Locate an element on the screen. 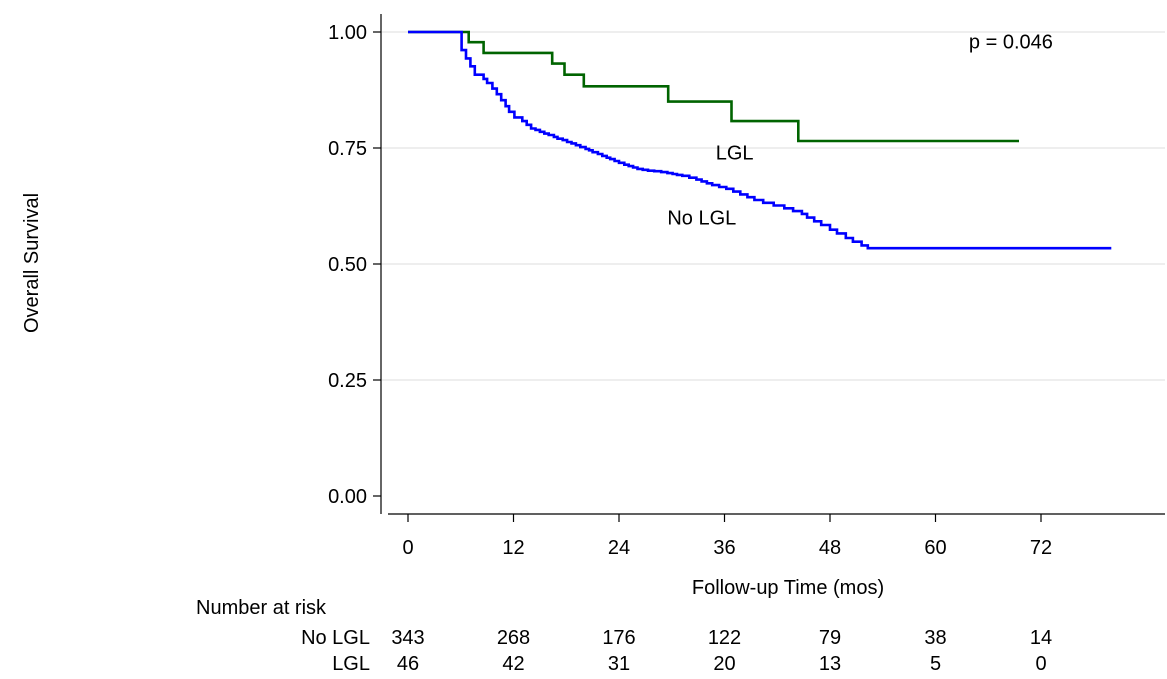 Image resolution: width=1167 pixels, height=679 pixels. risk-count-1-3: 20 is located at coordinates (724, 664).